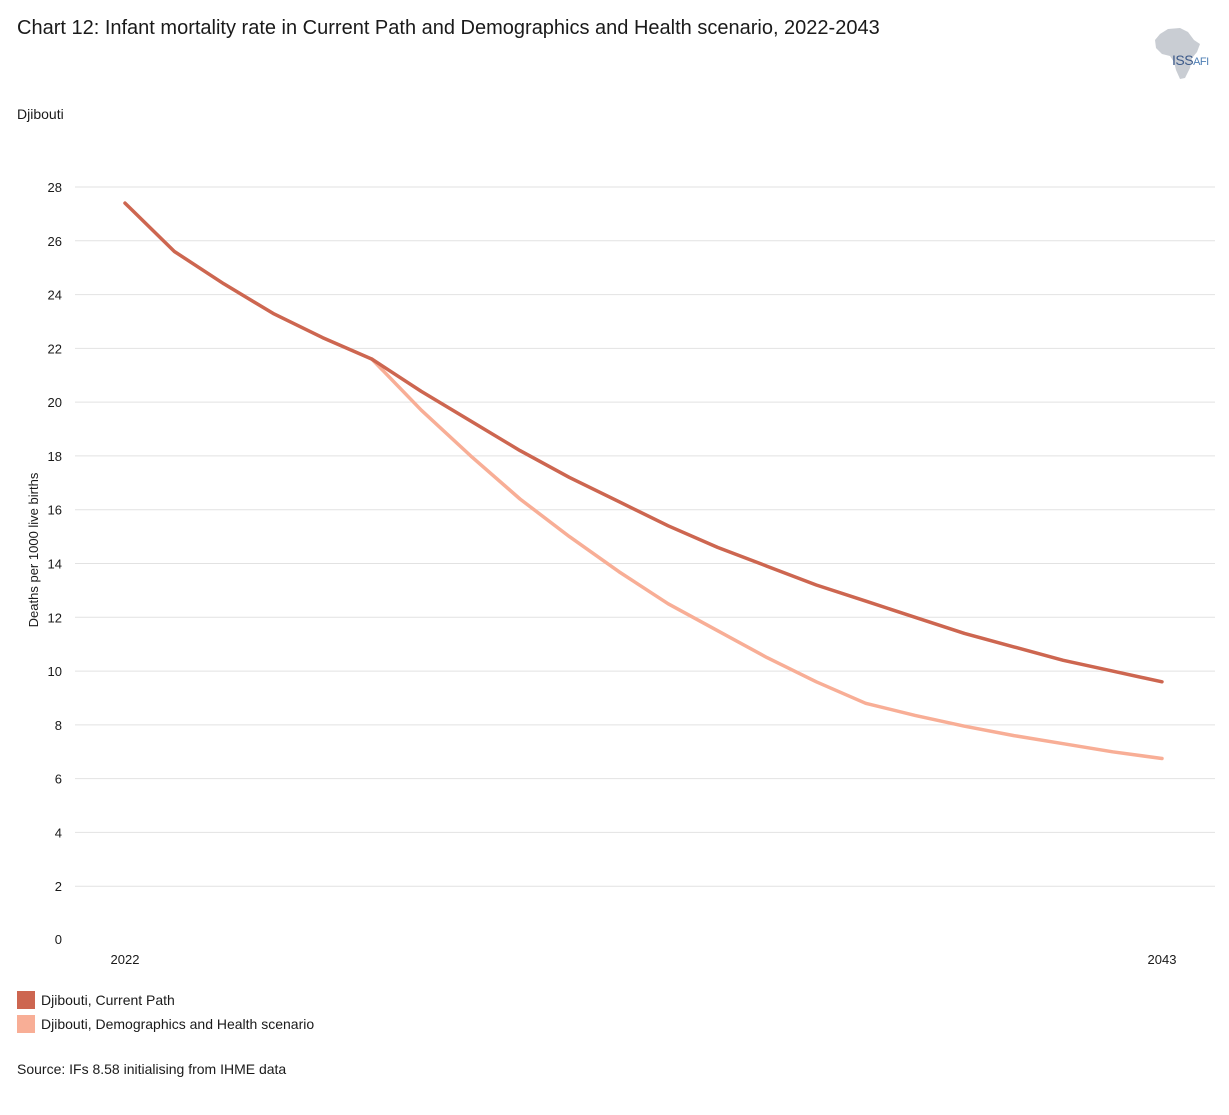 The height and width of the screenshot is (1115, 1229). What do you see at coordinates (644, 959) in the screenshot?
I see `x-axis-ticks: 2022 2043` at bounding box center [644, 959].